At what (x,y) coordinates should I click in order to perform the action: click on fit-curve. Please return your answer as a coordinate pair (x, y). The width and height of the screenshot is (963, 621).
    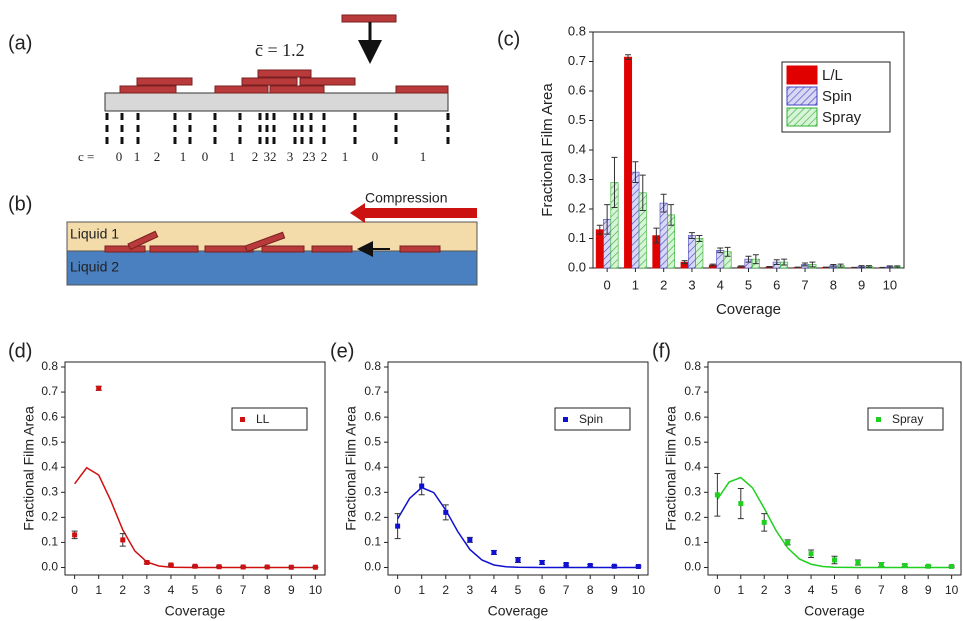
    Looking at the image, I should click on (834, 522).